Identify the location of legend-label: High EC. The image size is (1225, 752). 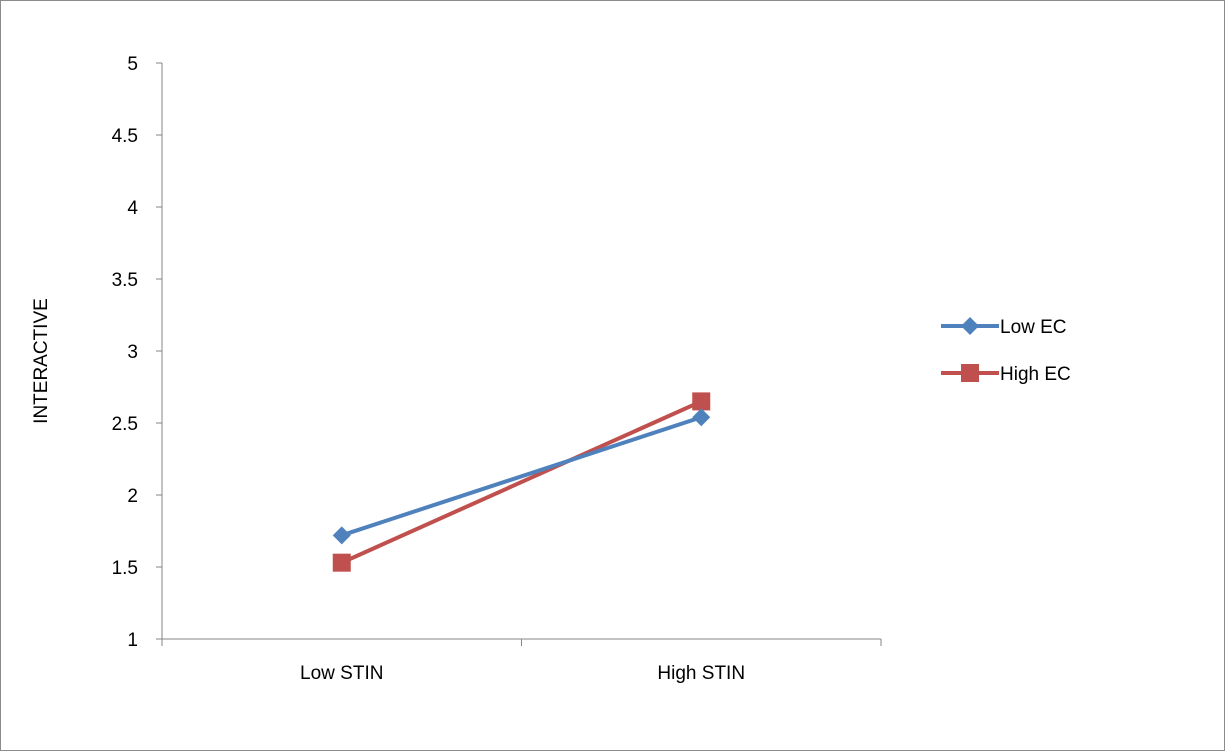
(1035, 374).